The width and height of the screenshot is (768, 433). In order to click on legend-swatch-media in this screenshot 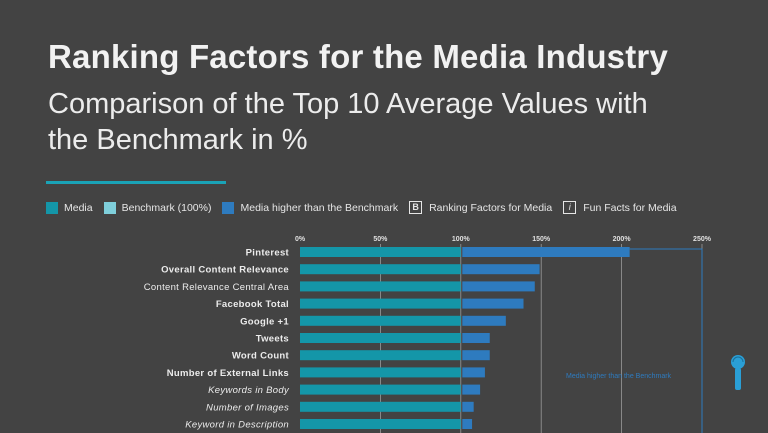, I will do `click(52, 207)`.